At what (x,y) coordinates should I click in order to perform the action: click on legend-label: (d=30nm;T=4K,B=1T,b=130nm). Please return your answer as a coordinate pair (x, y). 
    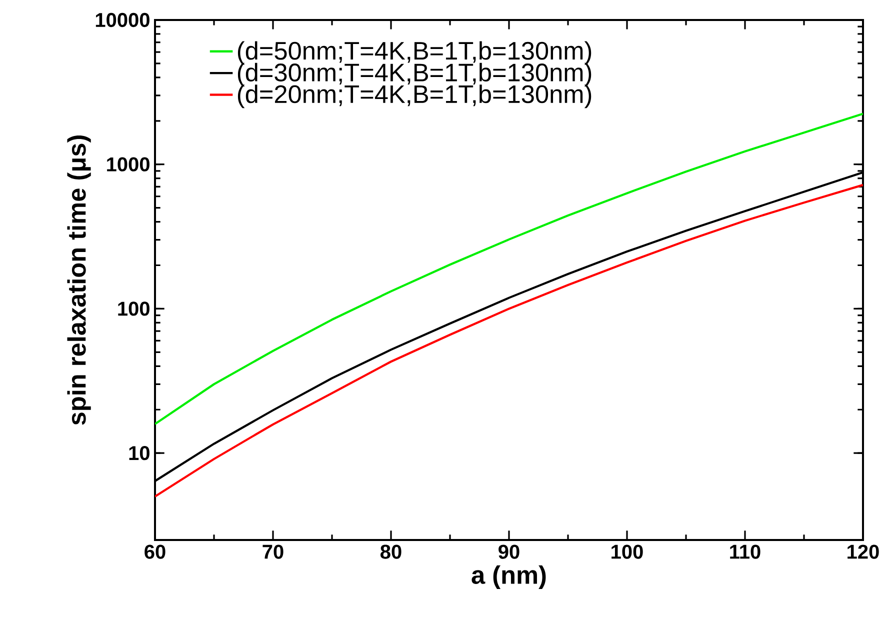
    Looking at the image, I should click on (415, 74).